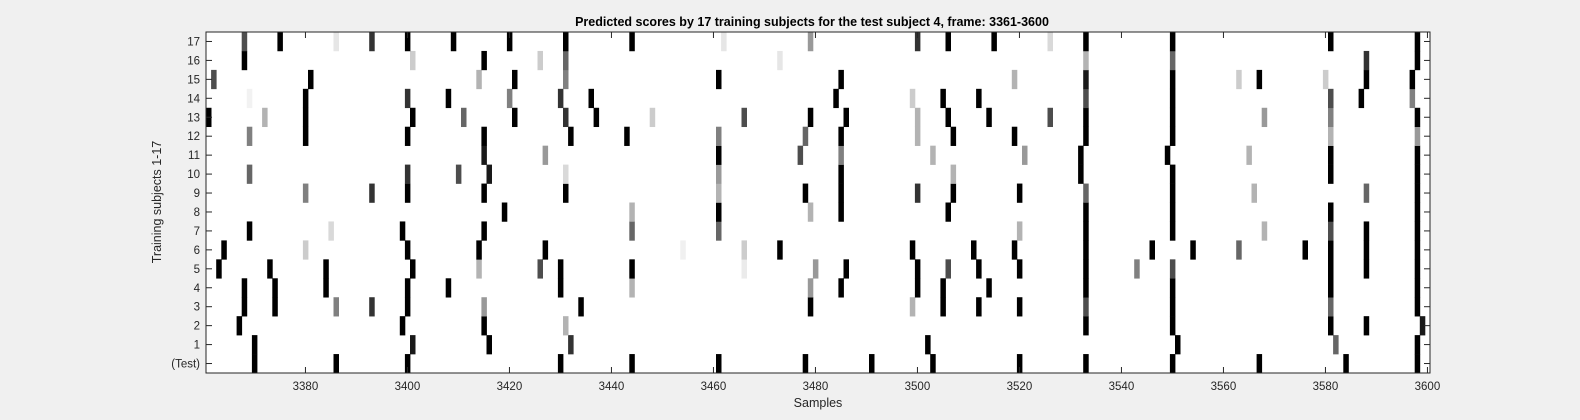  What do you see at coordinates (306, 387) in the screenshot?
I see `x-tick-label: 3380` at bounding box center [306, 387].